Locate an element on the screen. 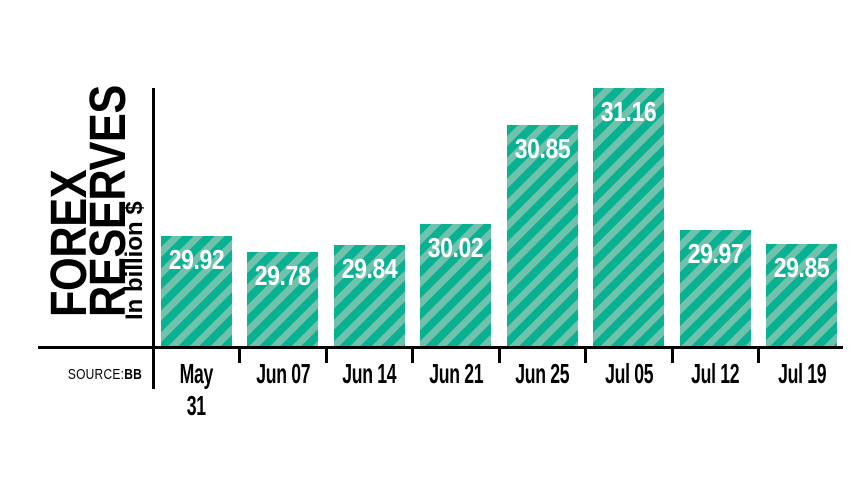 Image resolution: width=859 pixels, height=484 pixels. bar: 29.84 is located at coordinates (369, 295).